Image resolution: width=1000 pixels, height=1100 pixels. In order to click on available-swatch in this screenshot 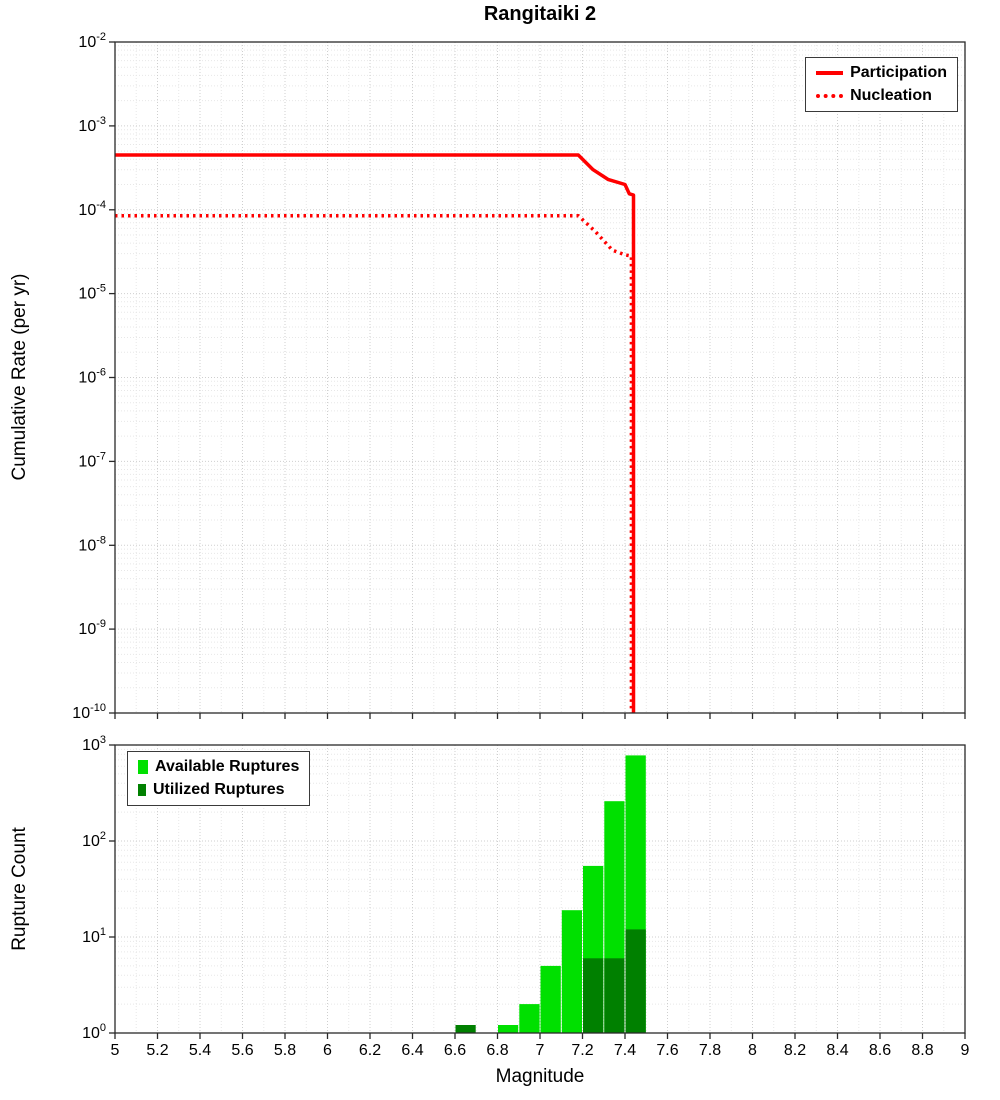, I will do `click(143, 767)`.